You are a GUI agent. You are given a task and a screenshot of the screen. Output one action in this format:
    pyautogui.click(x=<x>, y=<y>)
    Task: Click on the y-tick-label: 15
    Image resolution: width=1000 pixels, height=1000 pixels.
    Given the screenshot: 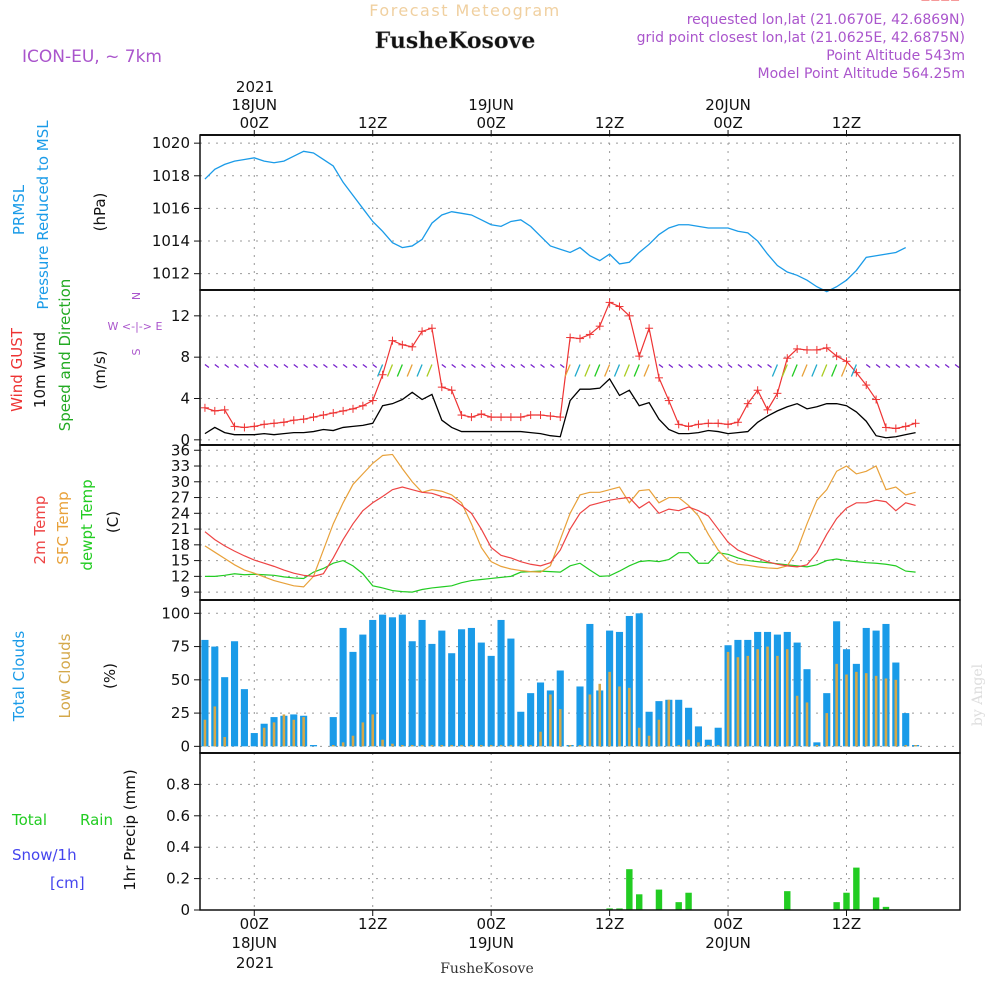 What is the action you would take?
    pyautogui.click(x=180, y=561)
    